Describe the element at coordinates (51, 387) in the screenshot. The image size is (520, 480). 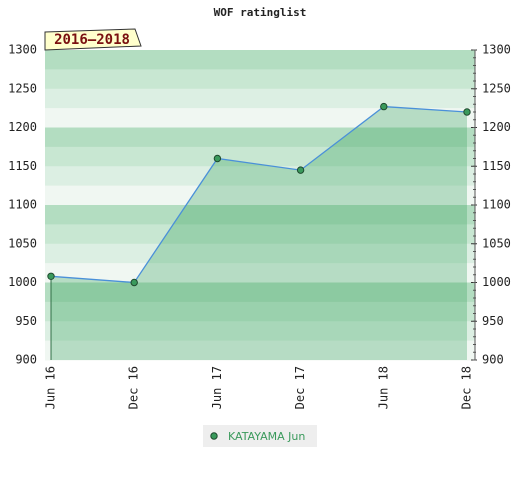
I see `x-tick-label: Jun 16` at that location.